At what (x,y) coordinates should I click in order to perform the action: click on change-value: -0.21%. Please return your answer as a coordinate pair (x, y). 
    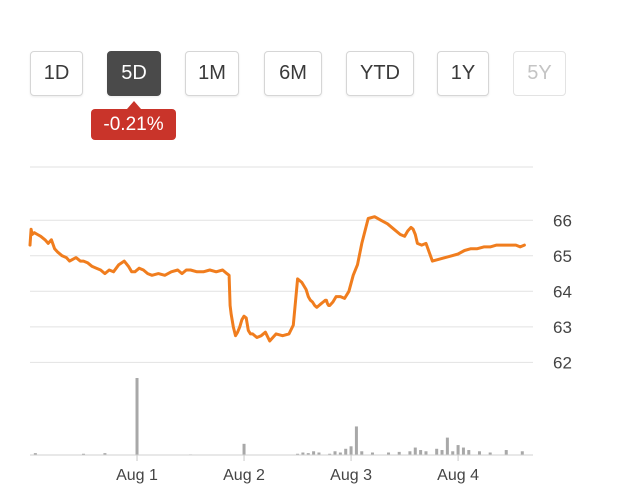
    Looking at the image, I should click on (133, 124).